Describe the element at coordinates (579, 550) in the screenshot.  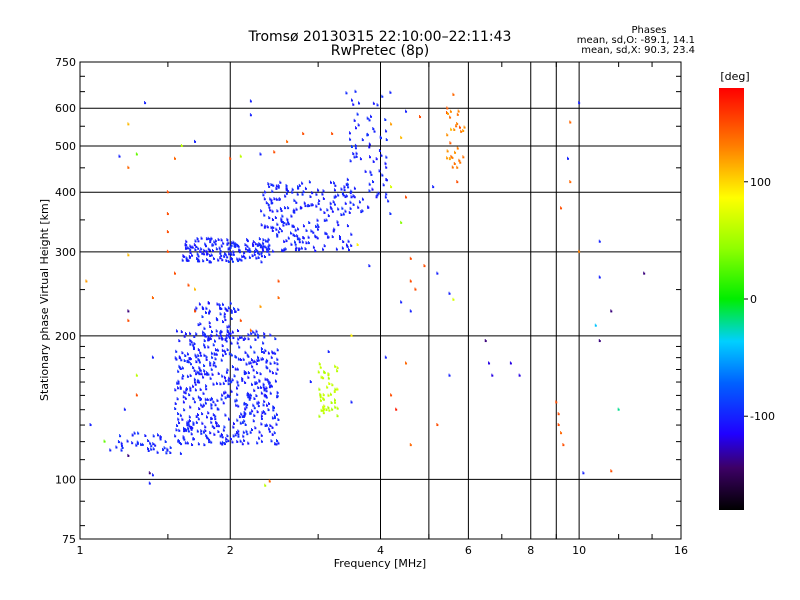
I see `x-tick-label: 10` at that location.